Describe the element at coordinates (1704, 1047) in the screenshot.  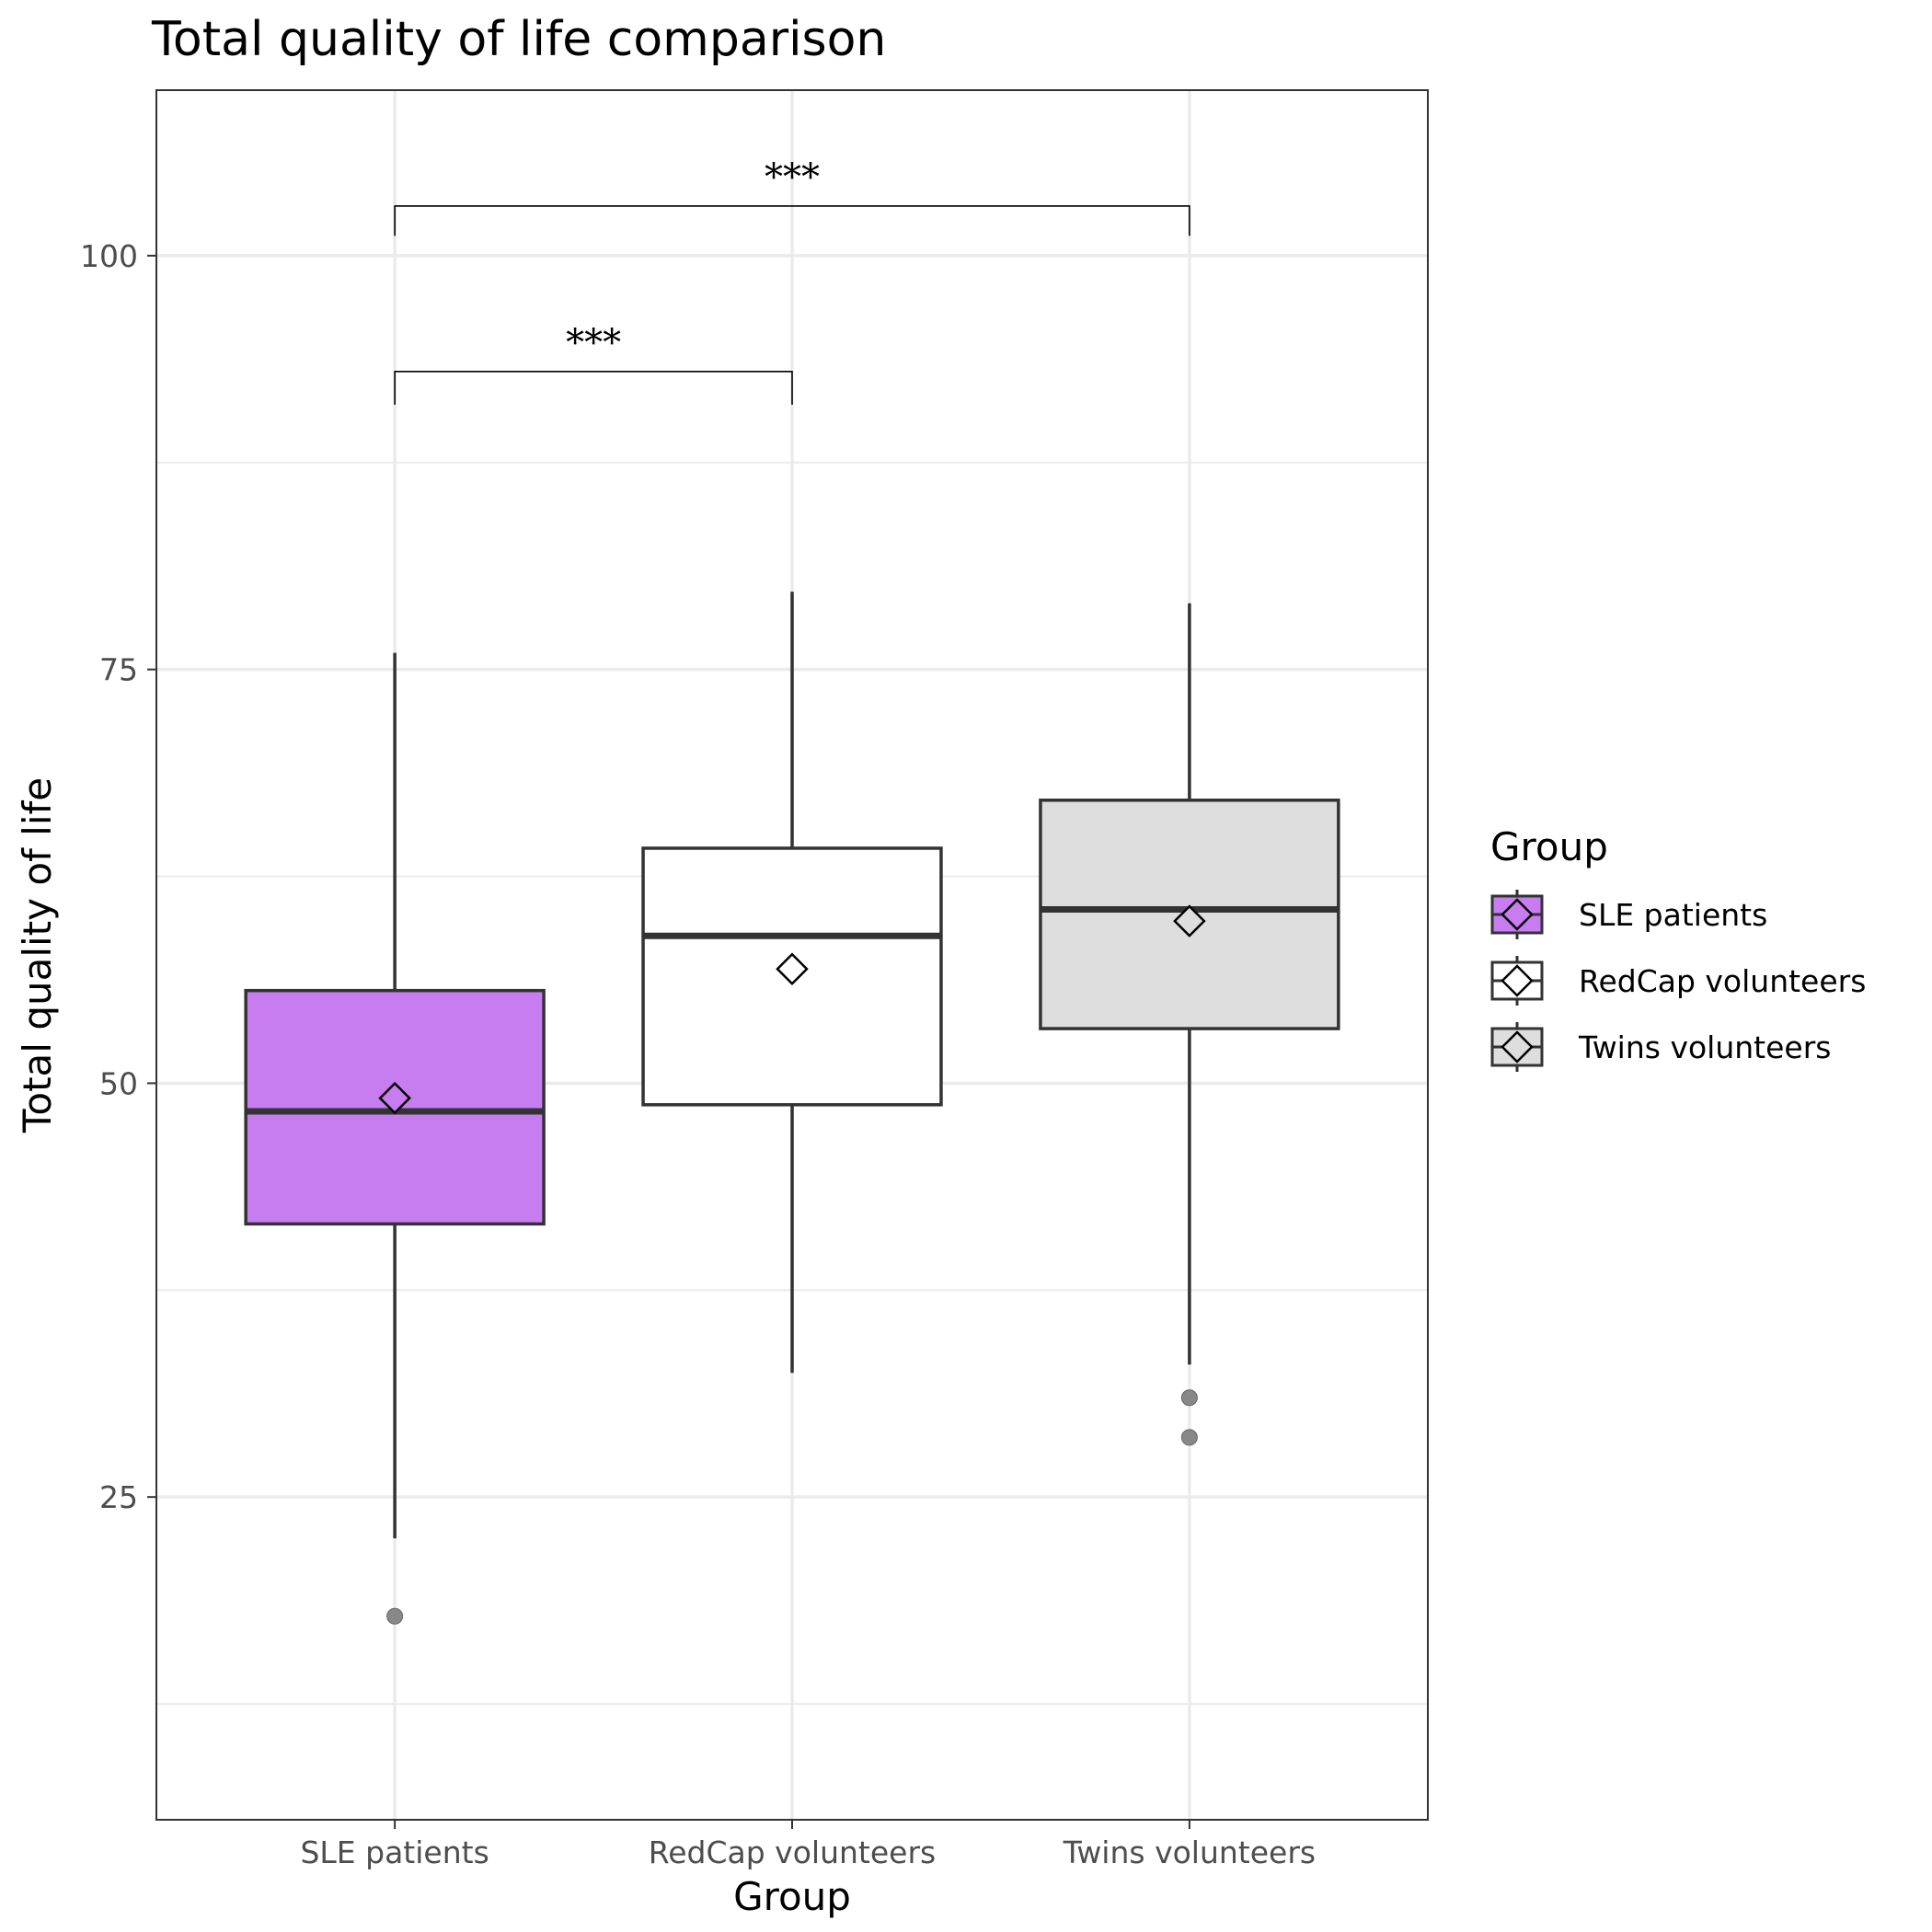
I see `legend-label: Twins volunteers` at that location.